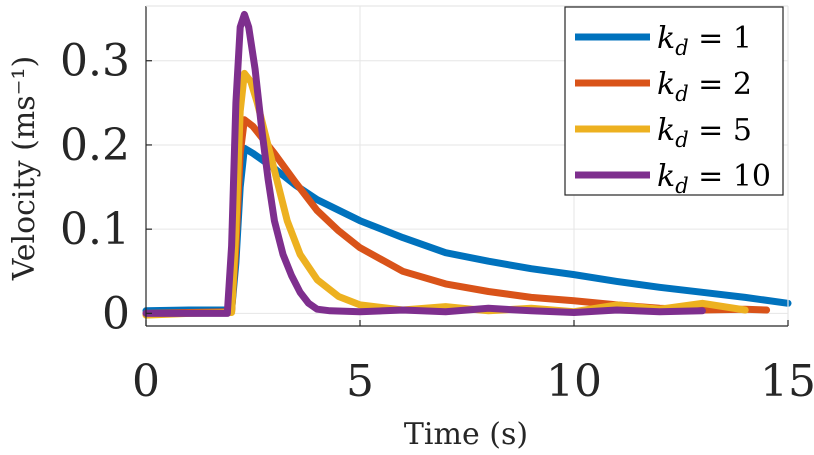  Describe the element at coordinates (787, 381) in the screenshot. I see `x-tick-label: 15` at that location.